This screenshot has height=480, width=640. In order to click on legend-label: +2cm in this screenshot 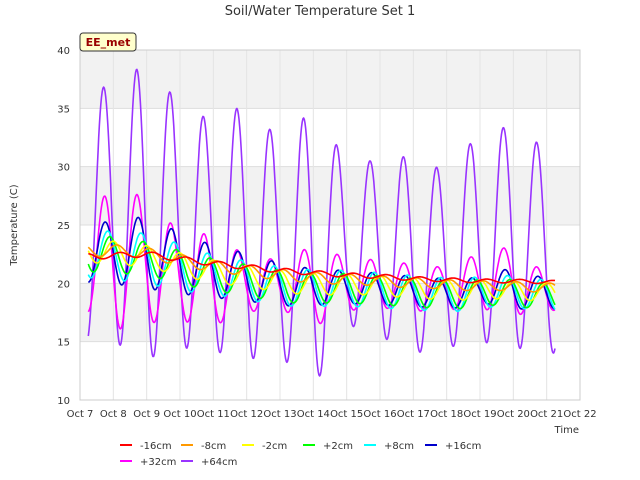, I will do `click(338, 446)`.